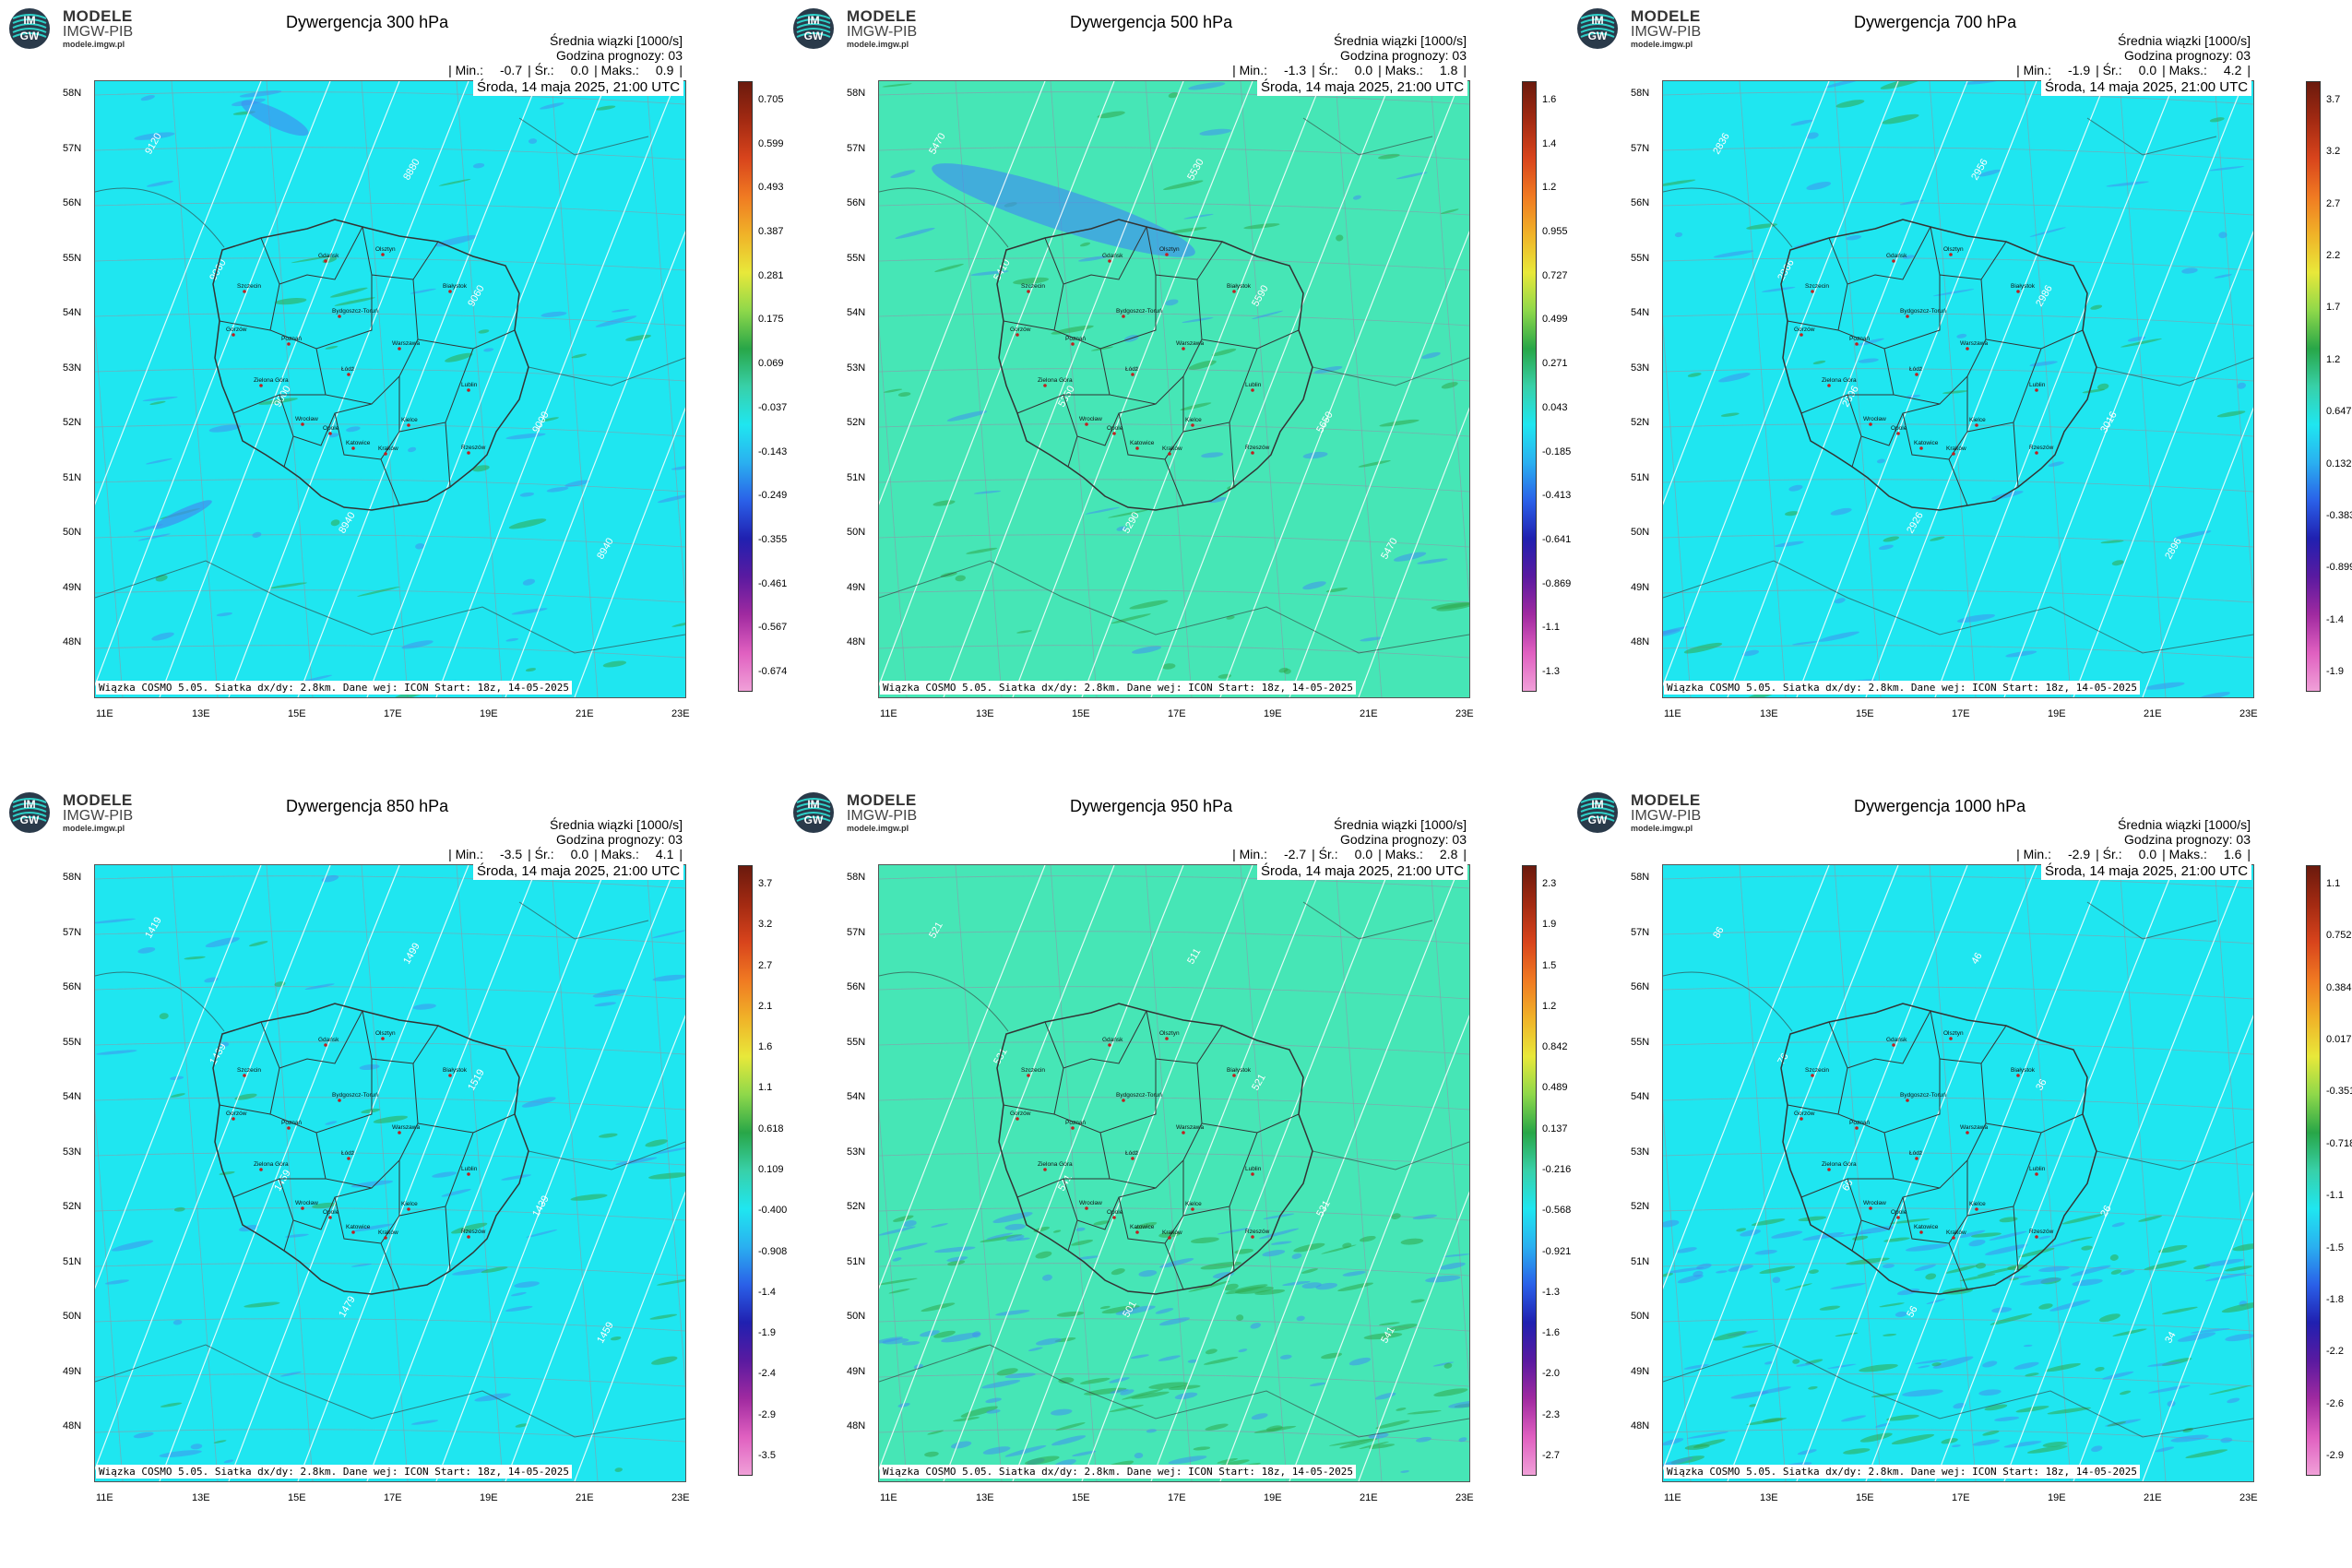 The height and width of the screenshot is (1568, 2352). What do you see at coordinates (2171, 1338) in the screenshot?
I see `contour-label: 34` at bounding box center [2171, 1338].